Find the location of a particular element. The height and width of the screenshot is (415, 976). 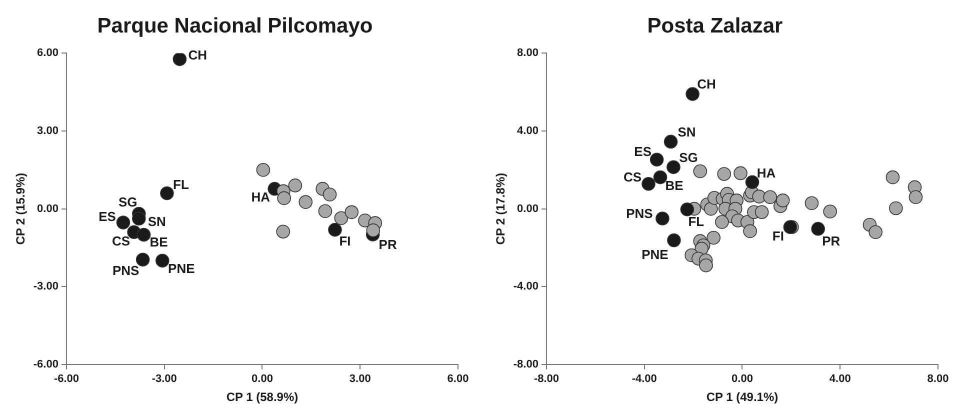

x-axis-title: CP 1 (49.1%) is located at coordinates (742, 397).